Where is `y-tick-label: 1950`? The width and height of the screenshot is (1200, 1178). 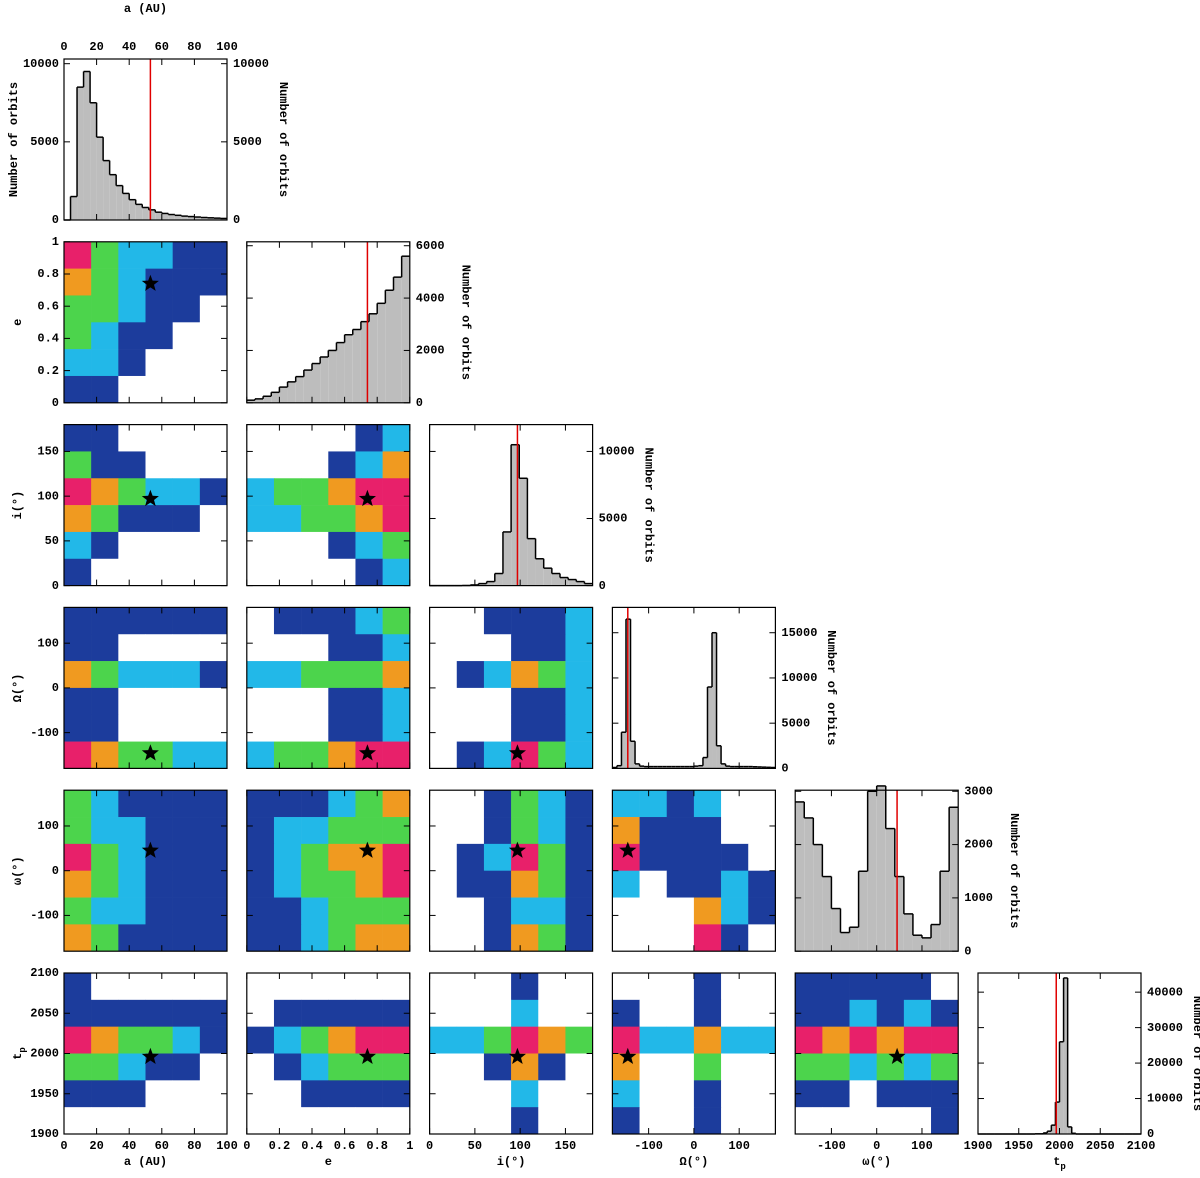
y-tick-label: 1950 is located at coordinates (44, 1094).